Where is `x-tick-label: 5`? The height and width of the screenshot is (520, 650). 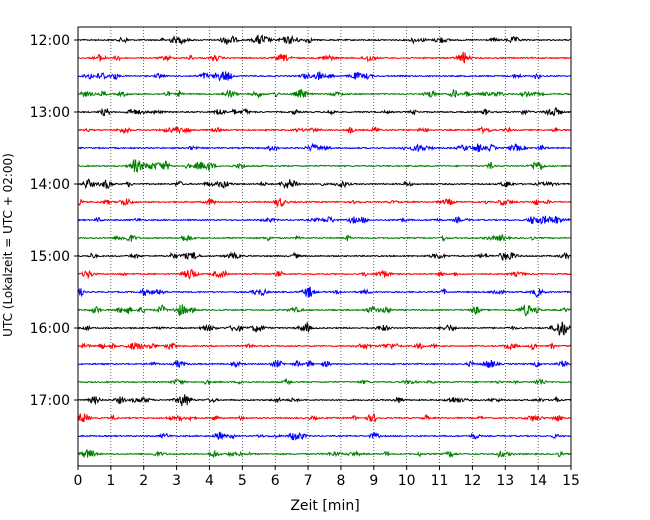 x-tick-label: 5 is located at coordinates (242, 481).